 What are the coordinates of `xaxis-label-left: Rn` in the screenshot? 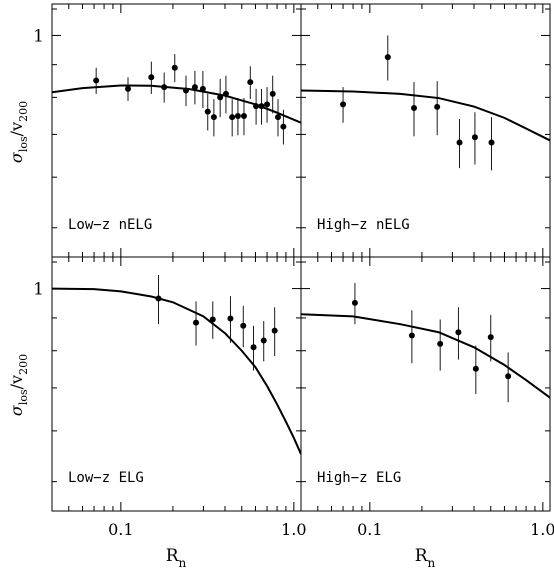 It's located at (176, 558).